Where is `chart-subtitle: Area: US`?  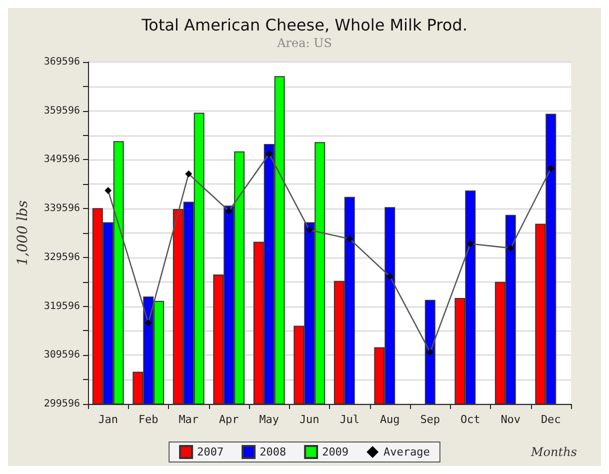
chart-subtitle: Area: US is located at coordinates (304, 43).